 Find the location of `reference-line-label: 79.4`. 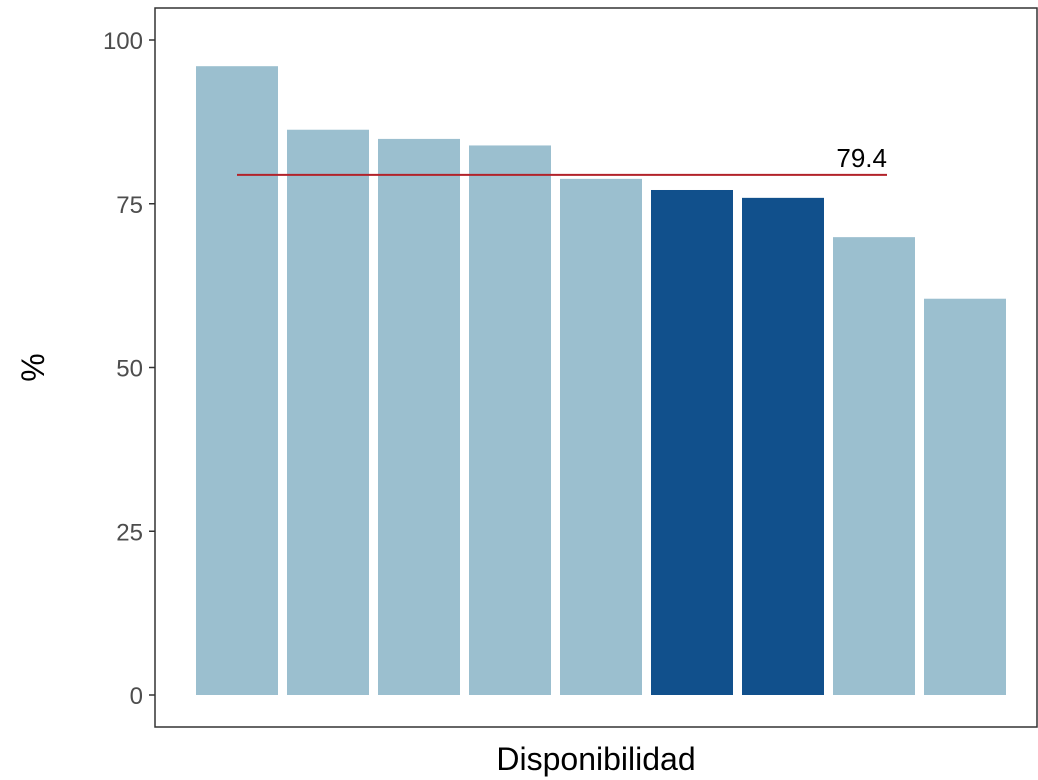

reference-line-label: 79.4 is located at coordinates (861, 158).